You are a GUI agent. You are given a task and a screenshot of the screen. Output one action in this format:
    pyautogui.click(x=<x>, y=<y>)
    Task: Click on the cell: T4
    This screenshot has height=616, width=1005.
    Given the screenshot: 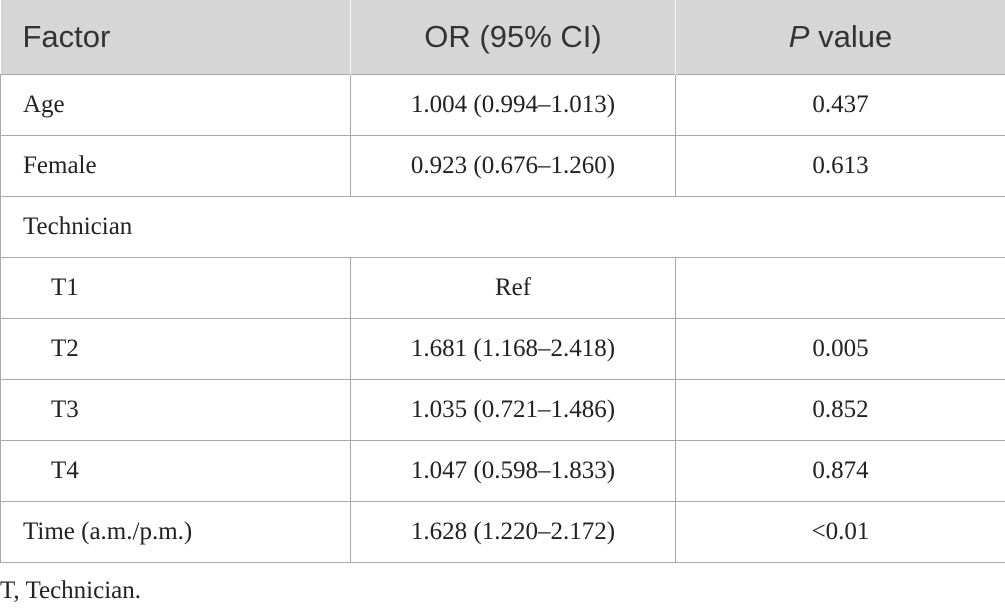 What is the action you would take?
    pyautogui.click(x=175, y=471)
    